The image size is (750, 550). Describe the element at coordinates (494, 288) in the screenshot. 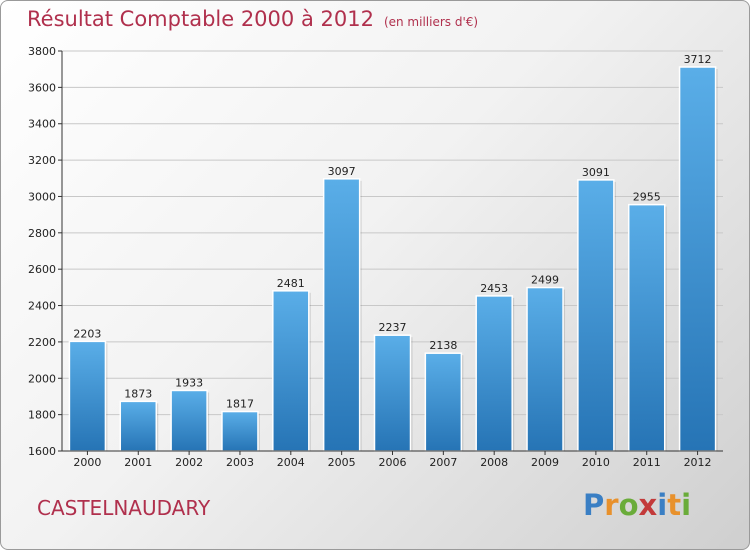

I see `value-label: 2453` at that location.